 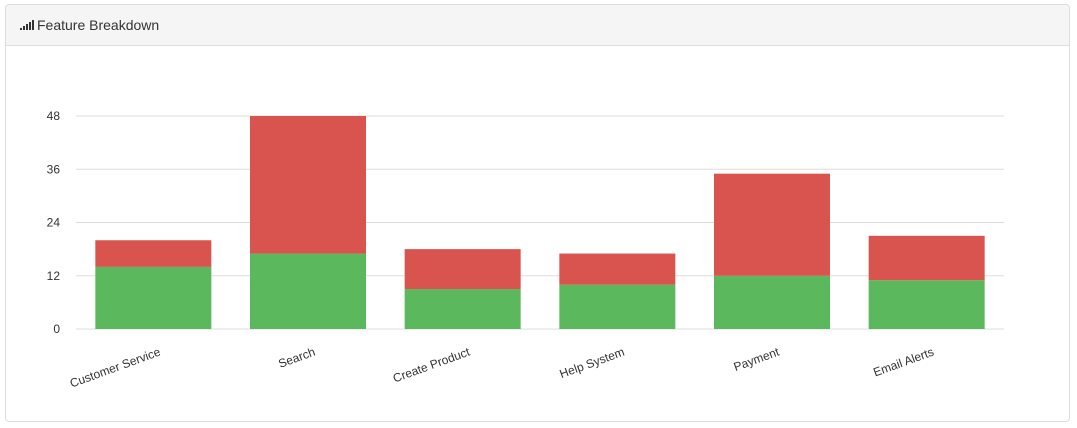 I want to click on y-tick-label: 0, so click(x=56, y=329).